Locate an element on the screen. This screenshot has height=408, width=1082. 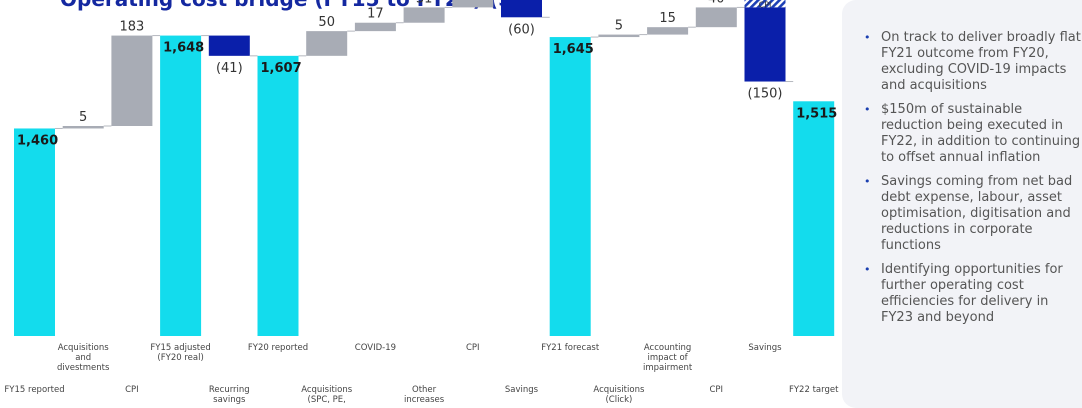
data-label: 183 is located at coordinates (131, 27).